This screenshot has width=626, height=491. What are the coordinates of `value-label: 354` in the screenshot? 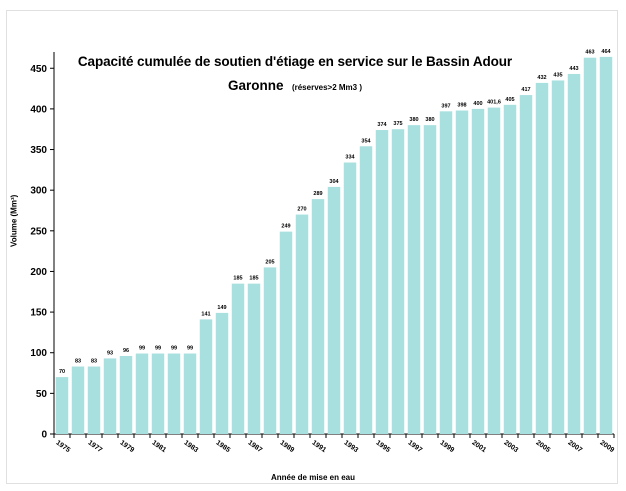 It's located at (366, 141).